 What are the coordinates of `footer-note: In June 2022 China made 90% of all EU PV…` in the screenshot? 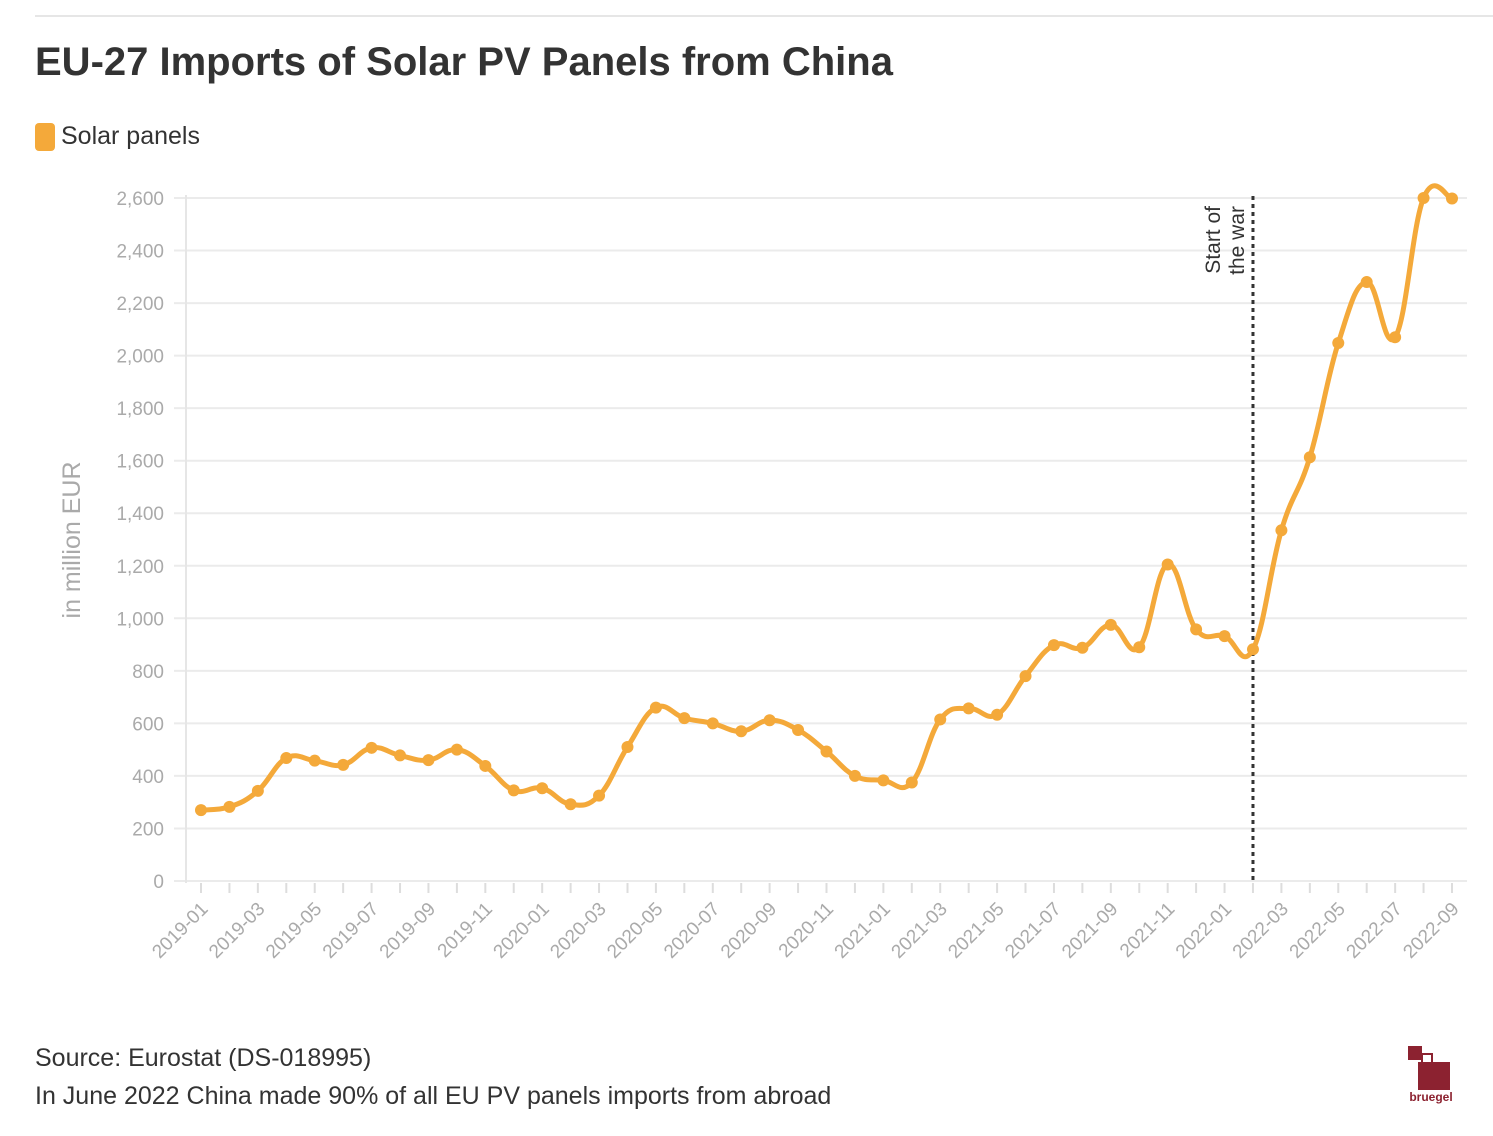 It's located at (433, 1096).